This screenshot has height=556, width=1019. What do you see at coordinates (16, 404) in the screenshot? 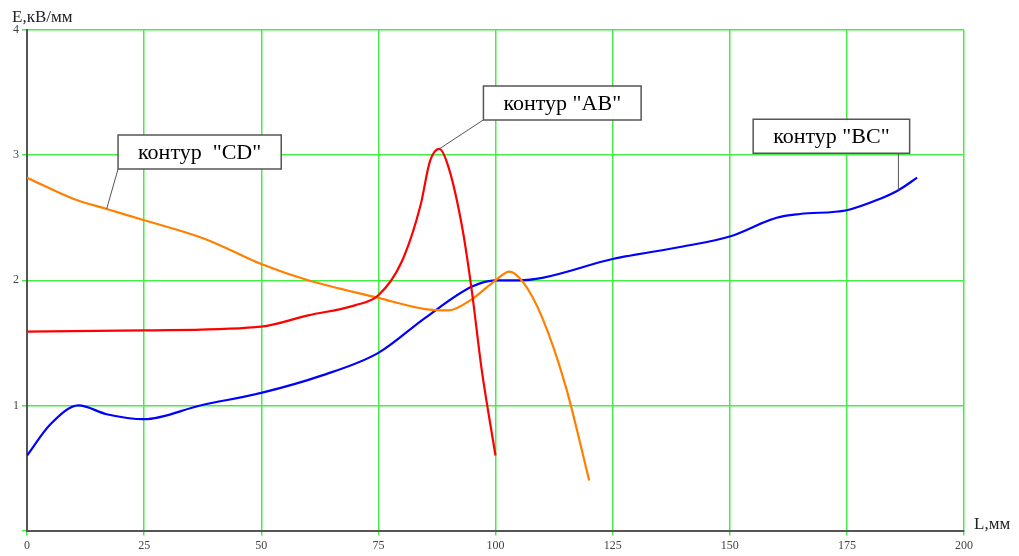
I see `y-tick-label: 1` at bounding box center [16, 404].